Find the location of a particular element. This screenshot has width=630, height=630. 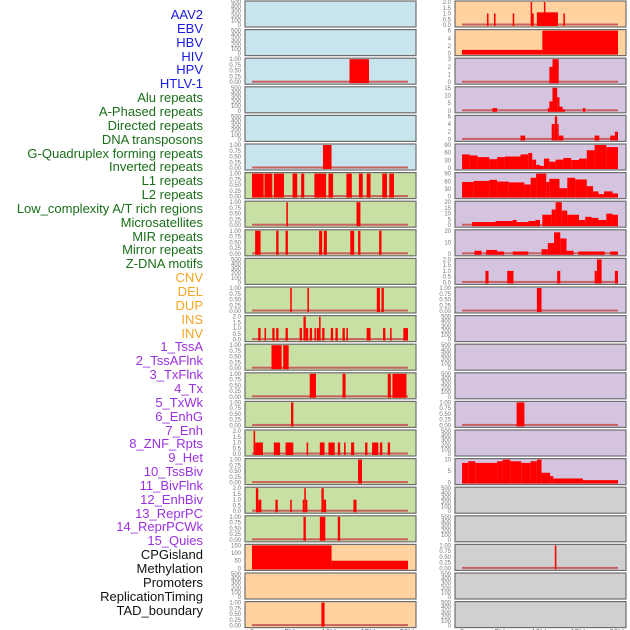

track-label: HBV is located at coordinates (189, 42).